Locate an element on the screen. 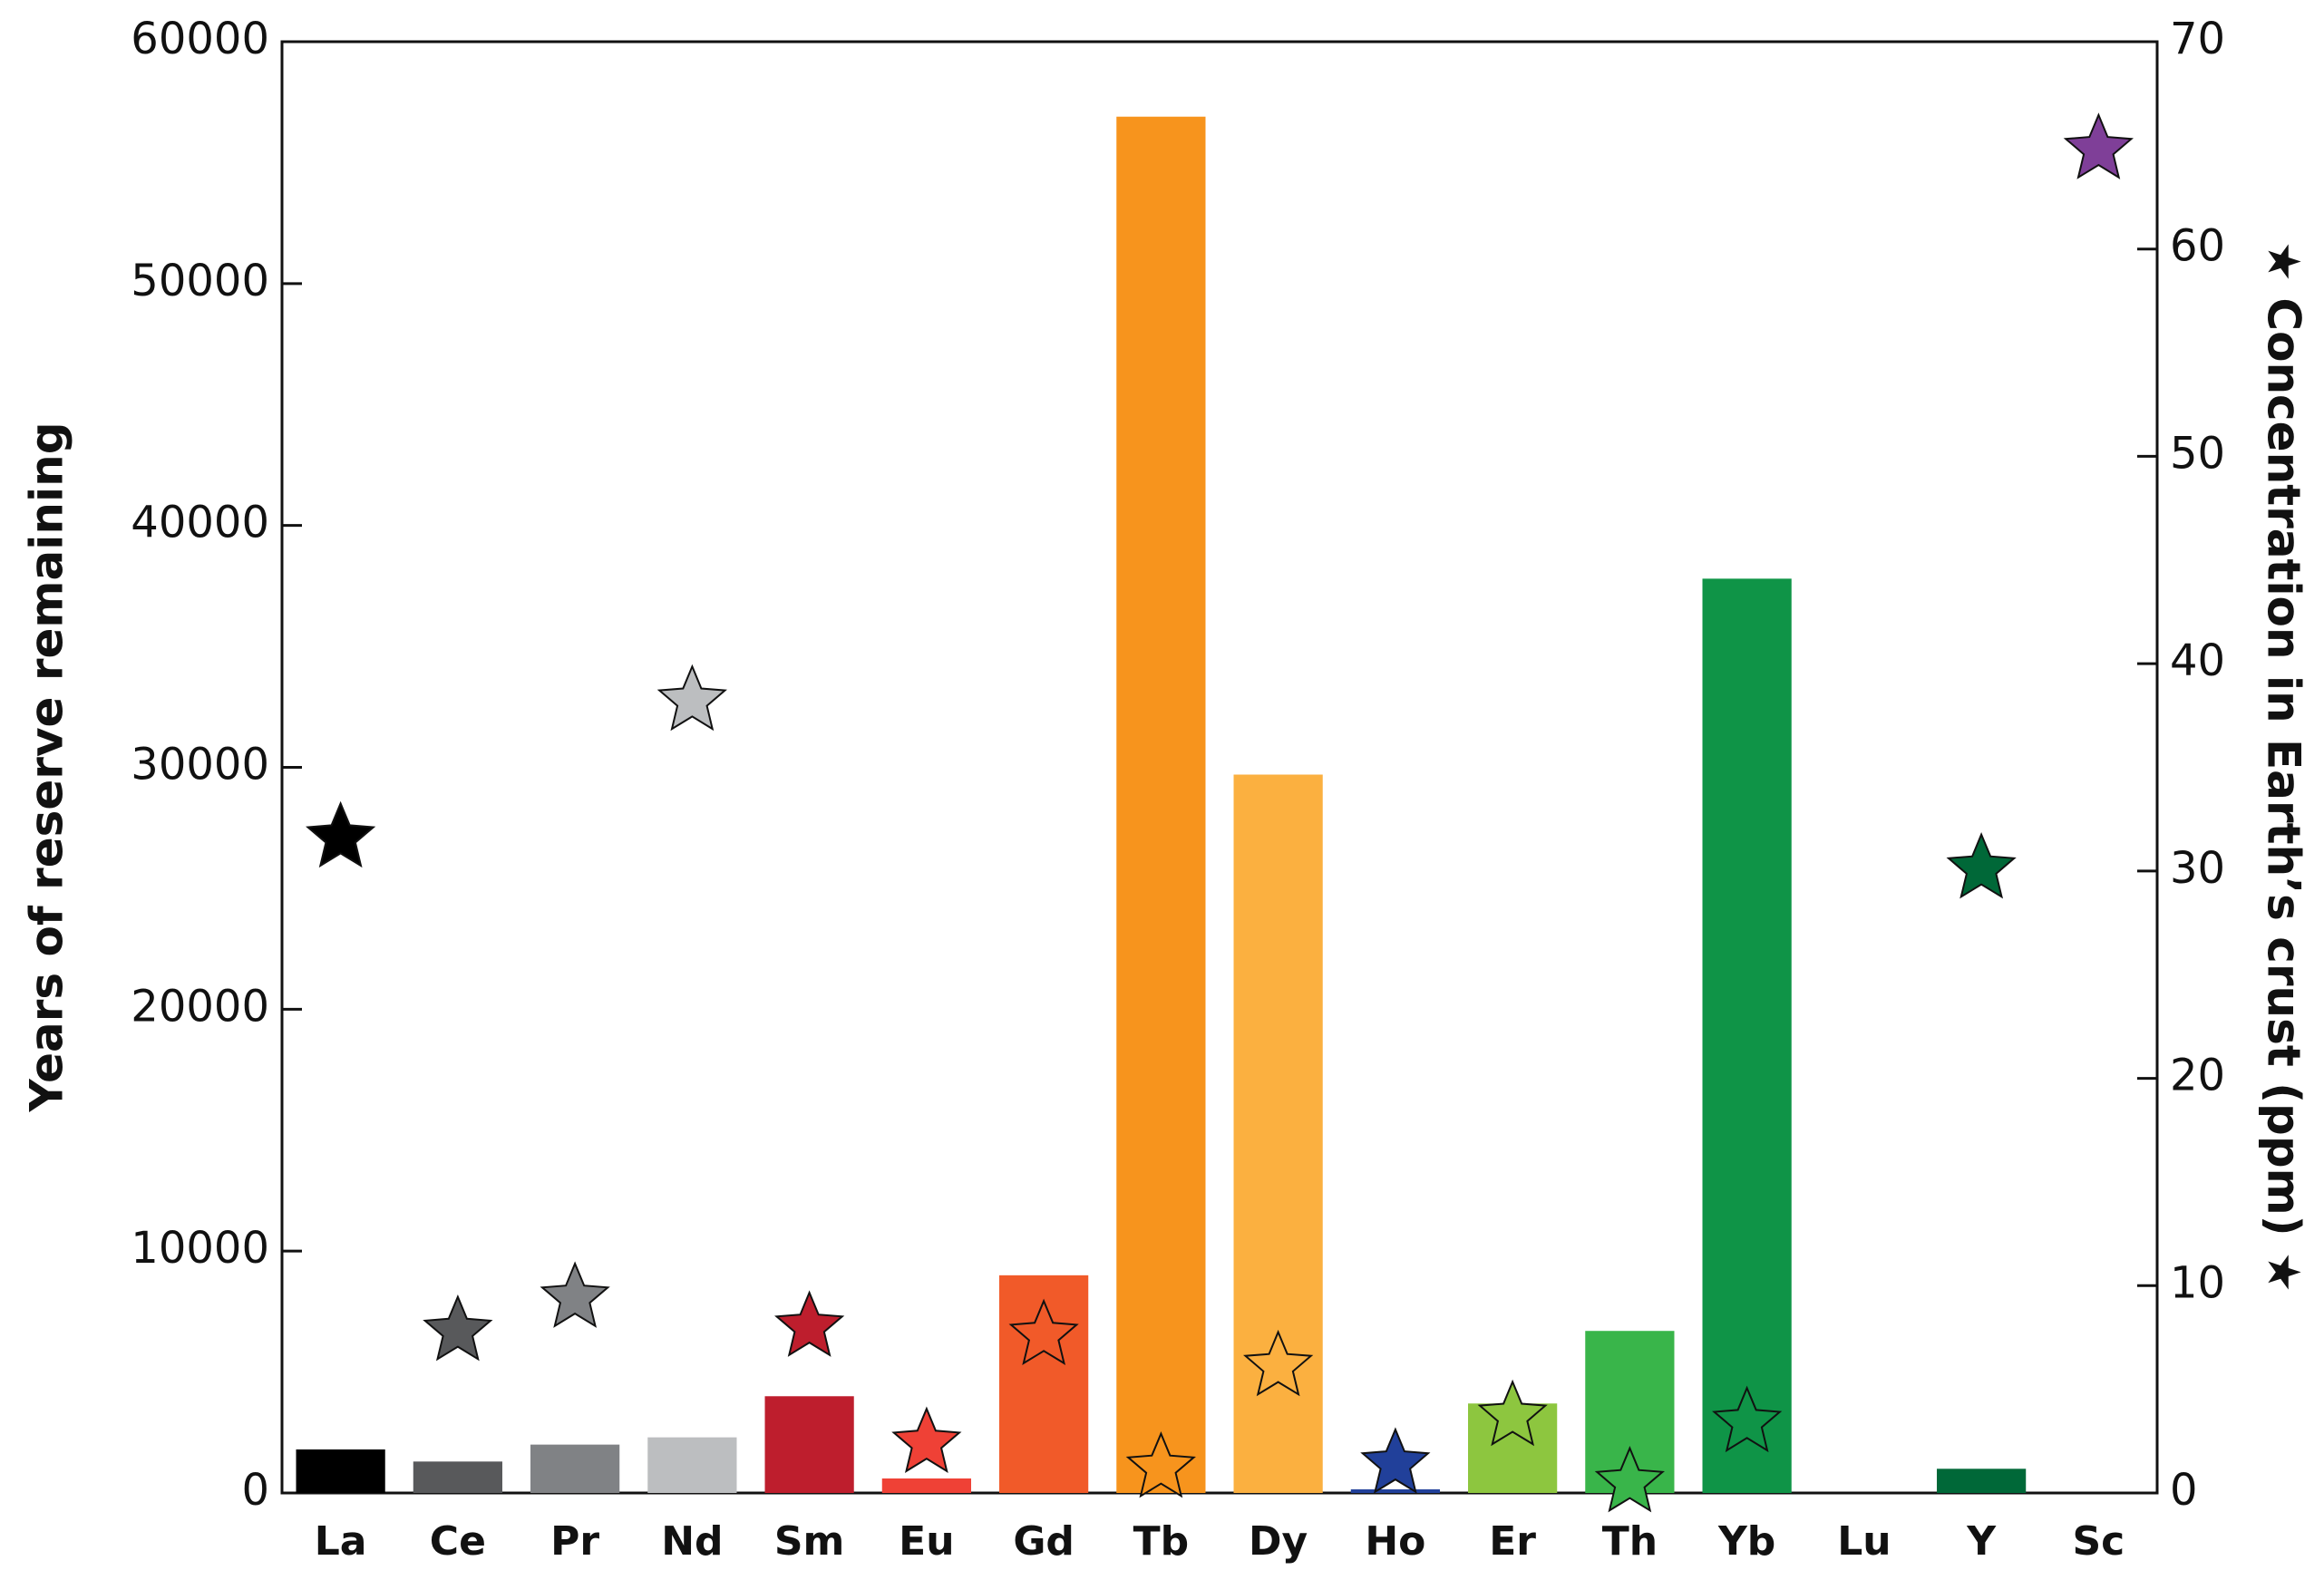 The height and width of the screenshot is (1580, 2324). x-tick-label: Yb is located at coordinates (1746, 1541).